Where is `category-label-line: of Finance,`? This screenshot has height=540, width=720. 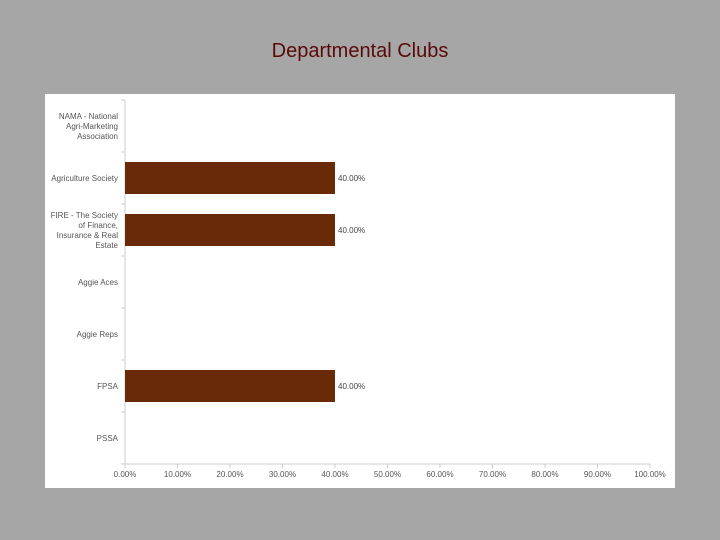
category-label-line: of Finance, is located at coordinates (98, 225).